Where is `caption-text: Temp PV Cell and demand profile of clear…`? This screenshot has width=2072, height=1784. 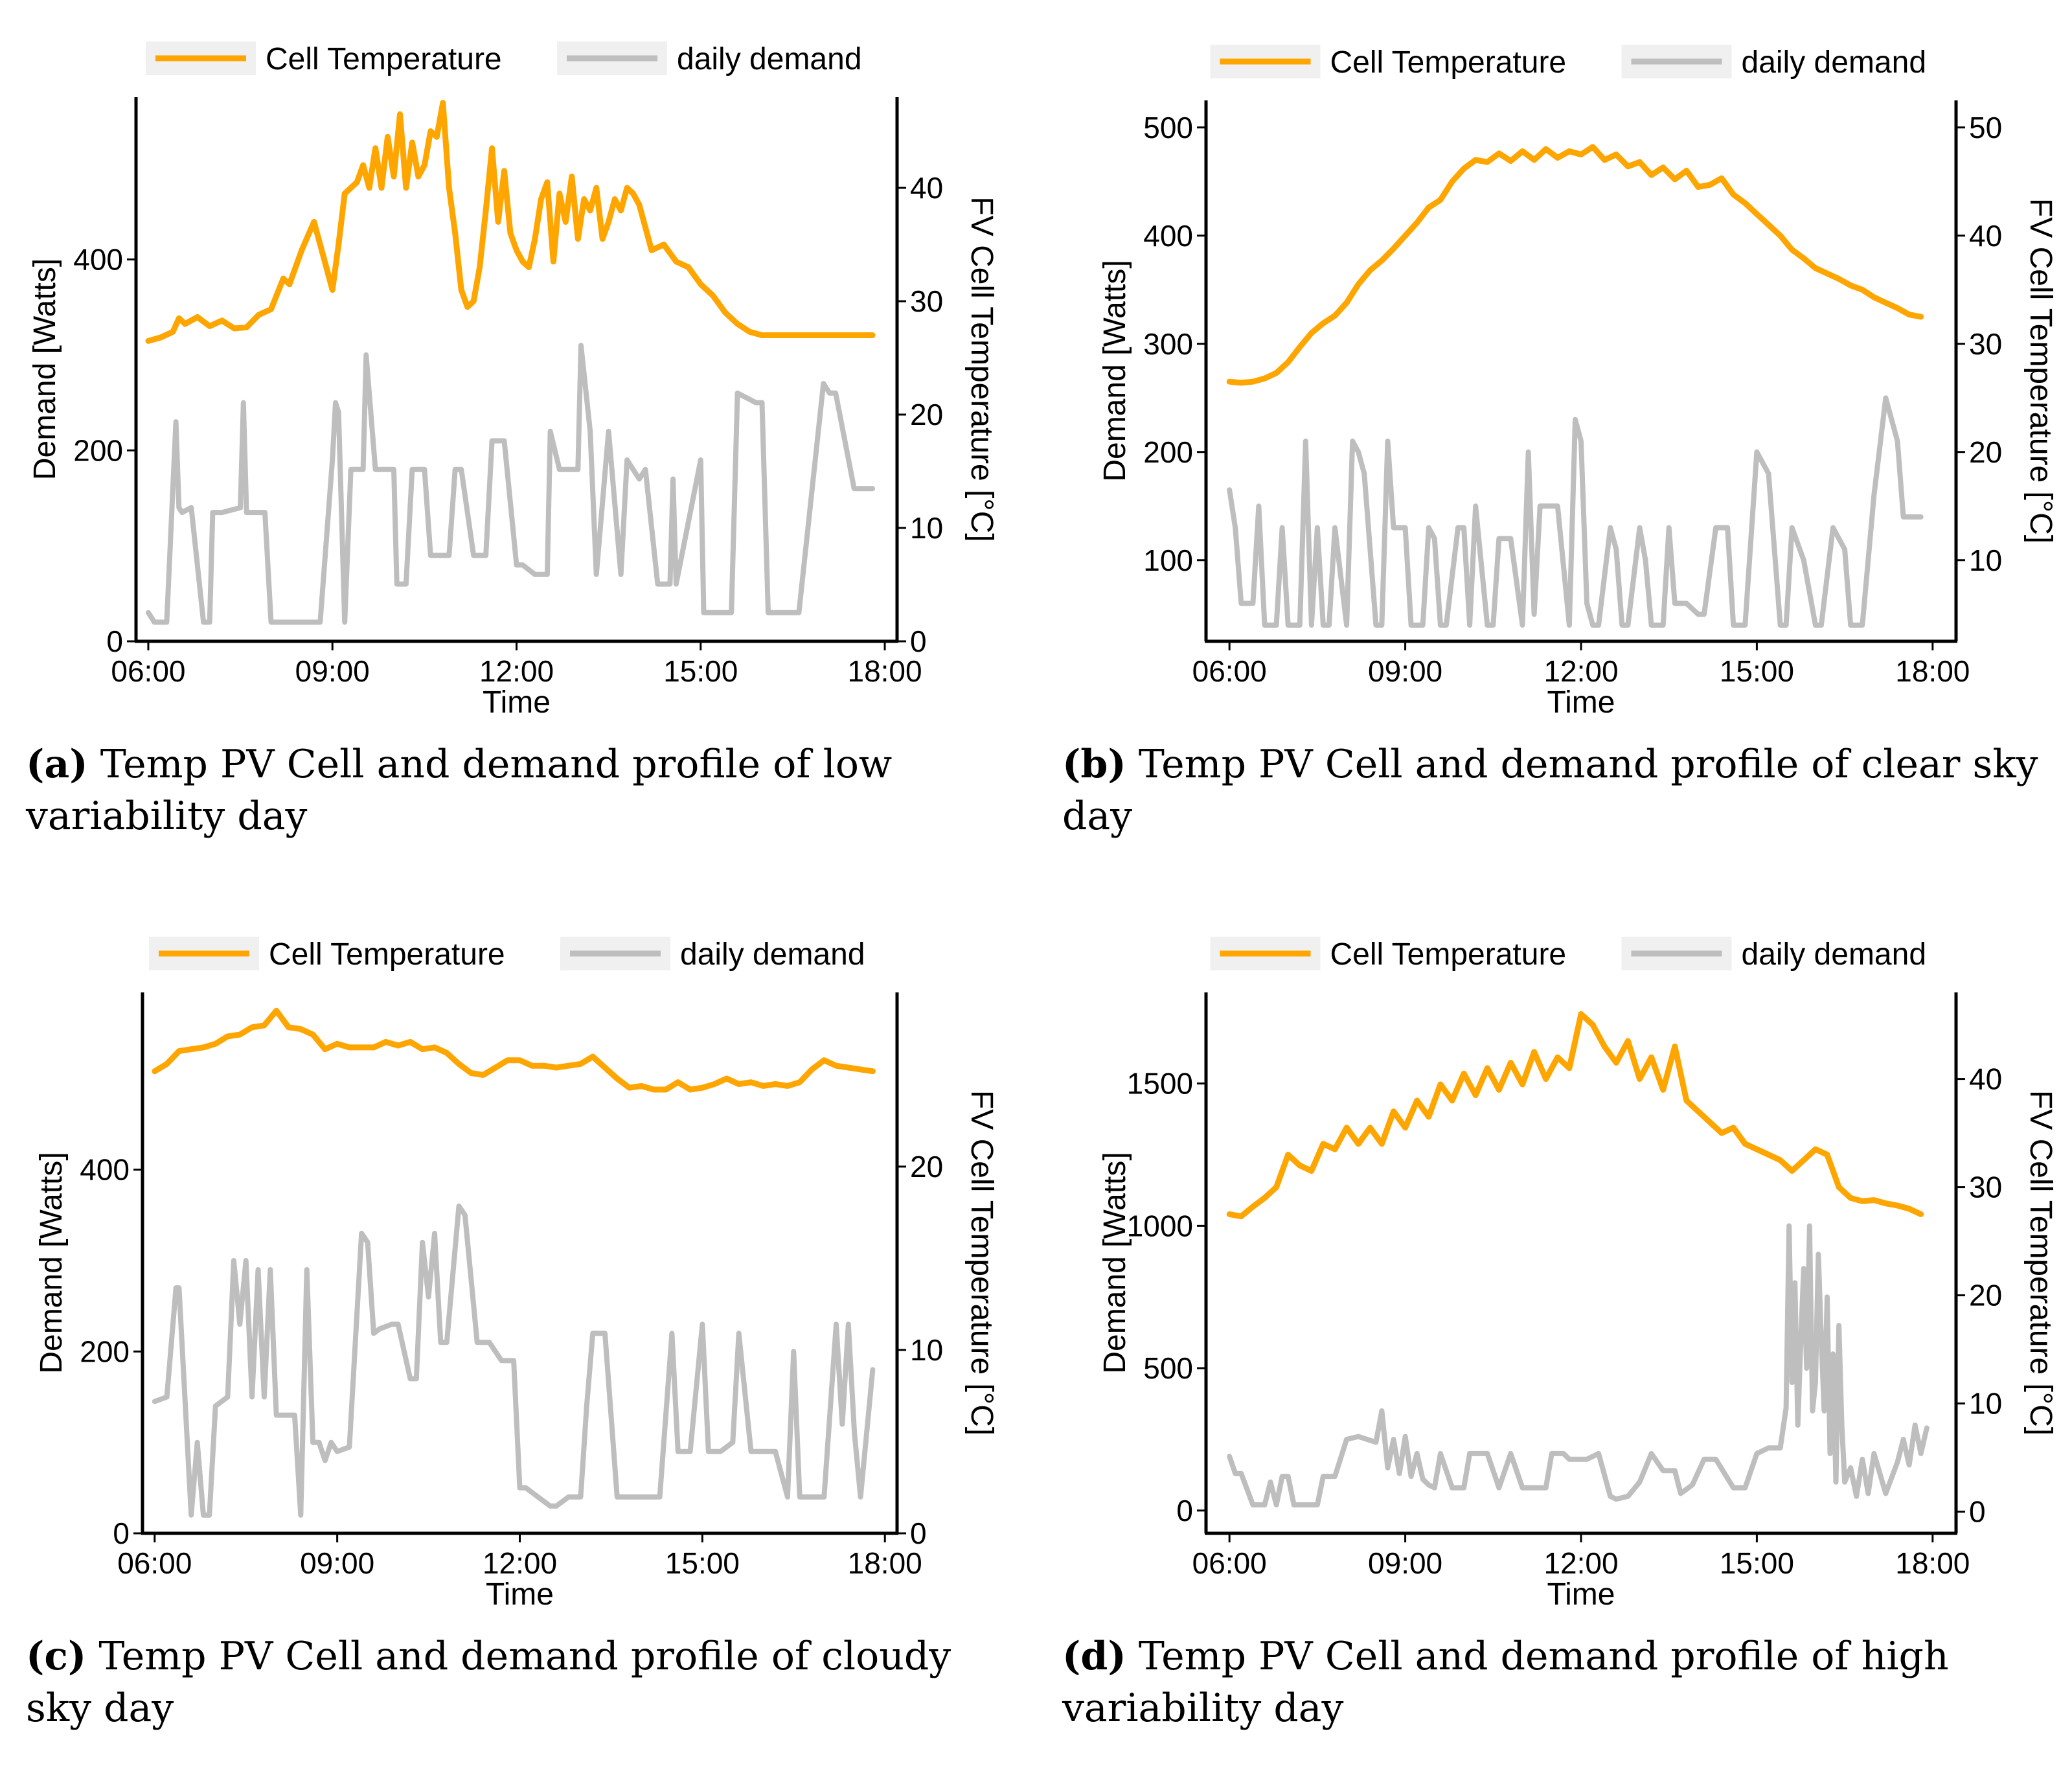
caption-text: Temp PV Cell and demand profile of clear… is located at coordinates (1550, 790).